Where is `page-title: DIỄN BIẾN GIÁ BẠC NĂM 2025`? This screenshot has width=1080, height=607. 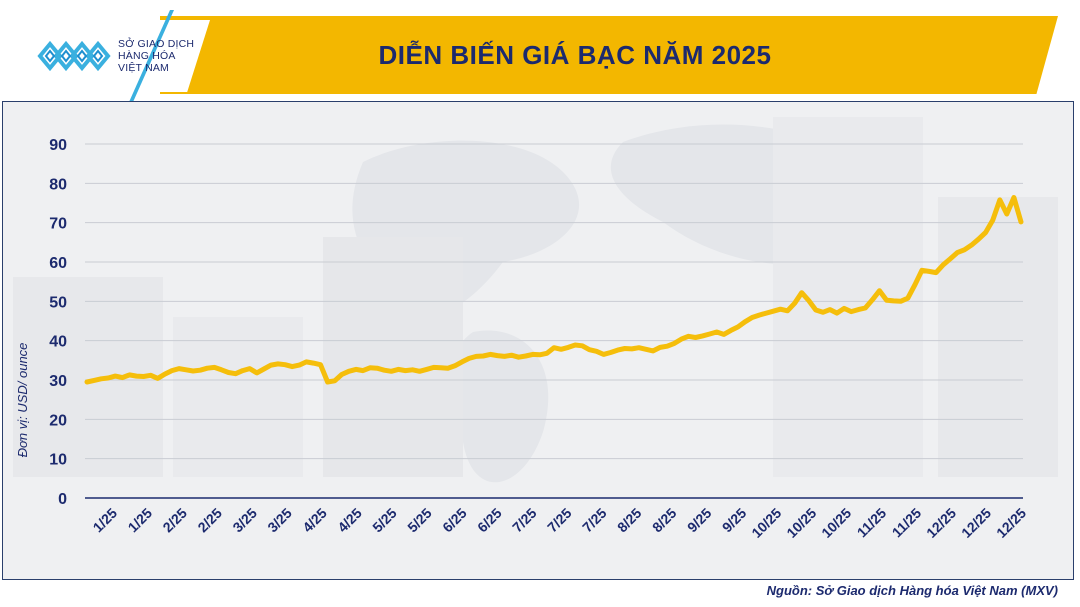 page-title: DIỄN BIẾN GIÁ BẠC NĂM 2025 is located at coordinates (575, 54).